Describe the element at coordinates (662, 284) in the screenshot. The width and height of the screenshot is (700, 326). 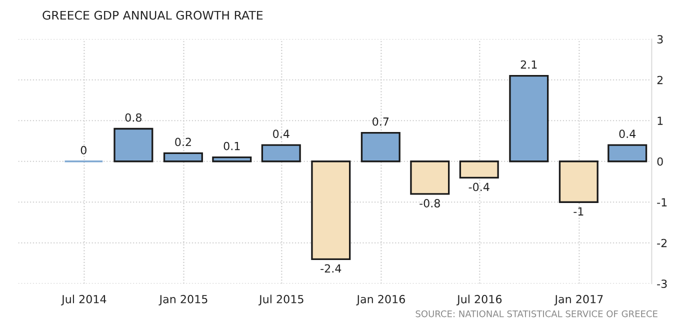
I see `y-tick-label: -3` at that location.